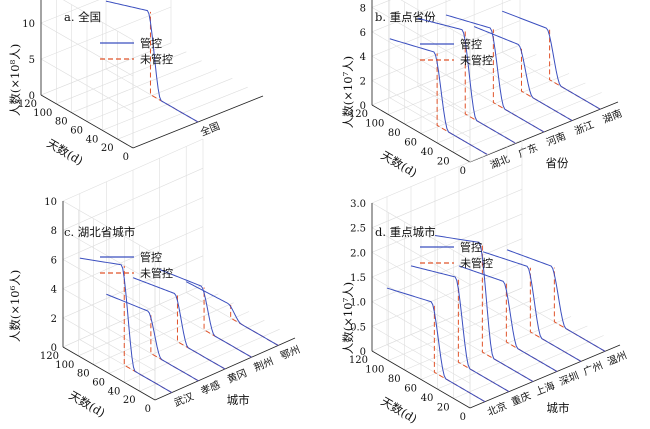  Describe the element at coordinates (358, 327) in the screenshot. I see `z-tick-label: 0.5` at that location.